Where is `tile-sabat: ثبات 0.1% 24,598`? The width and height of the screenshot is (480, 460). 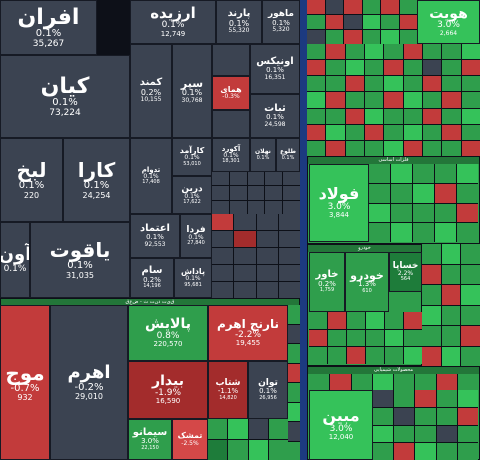 tile-sabat: ثبات 0.1% 24,598 is located at coordinates (275, 116).